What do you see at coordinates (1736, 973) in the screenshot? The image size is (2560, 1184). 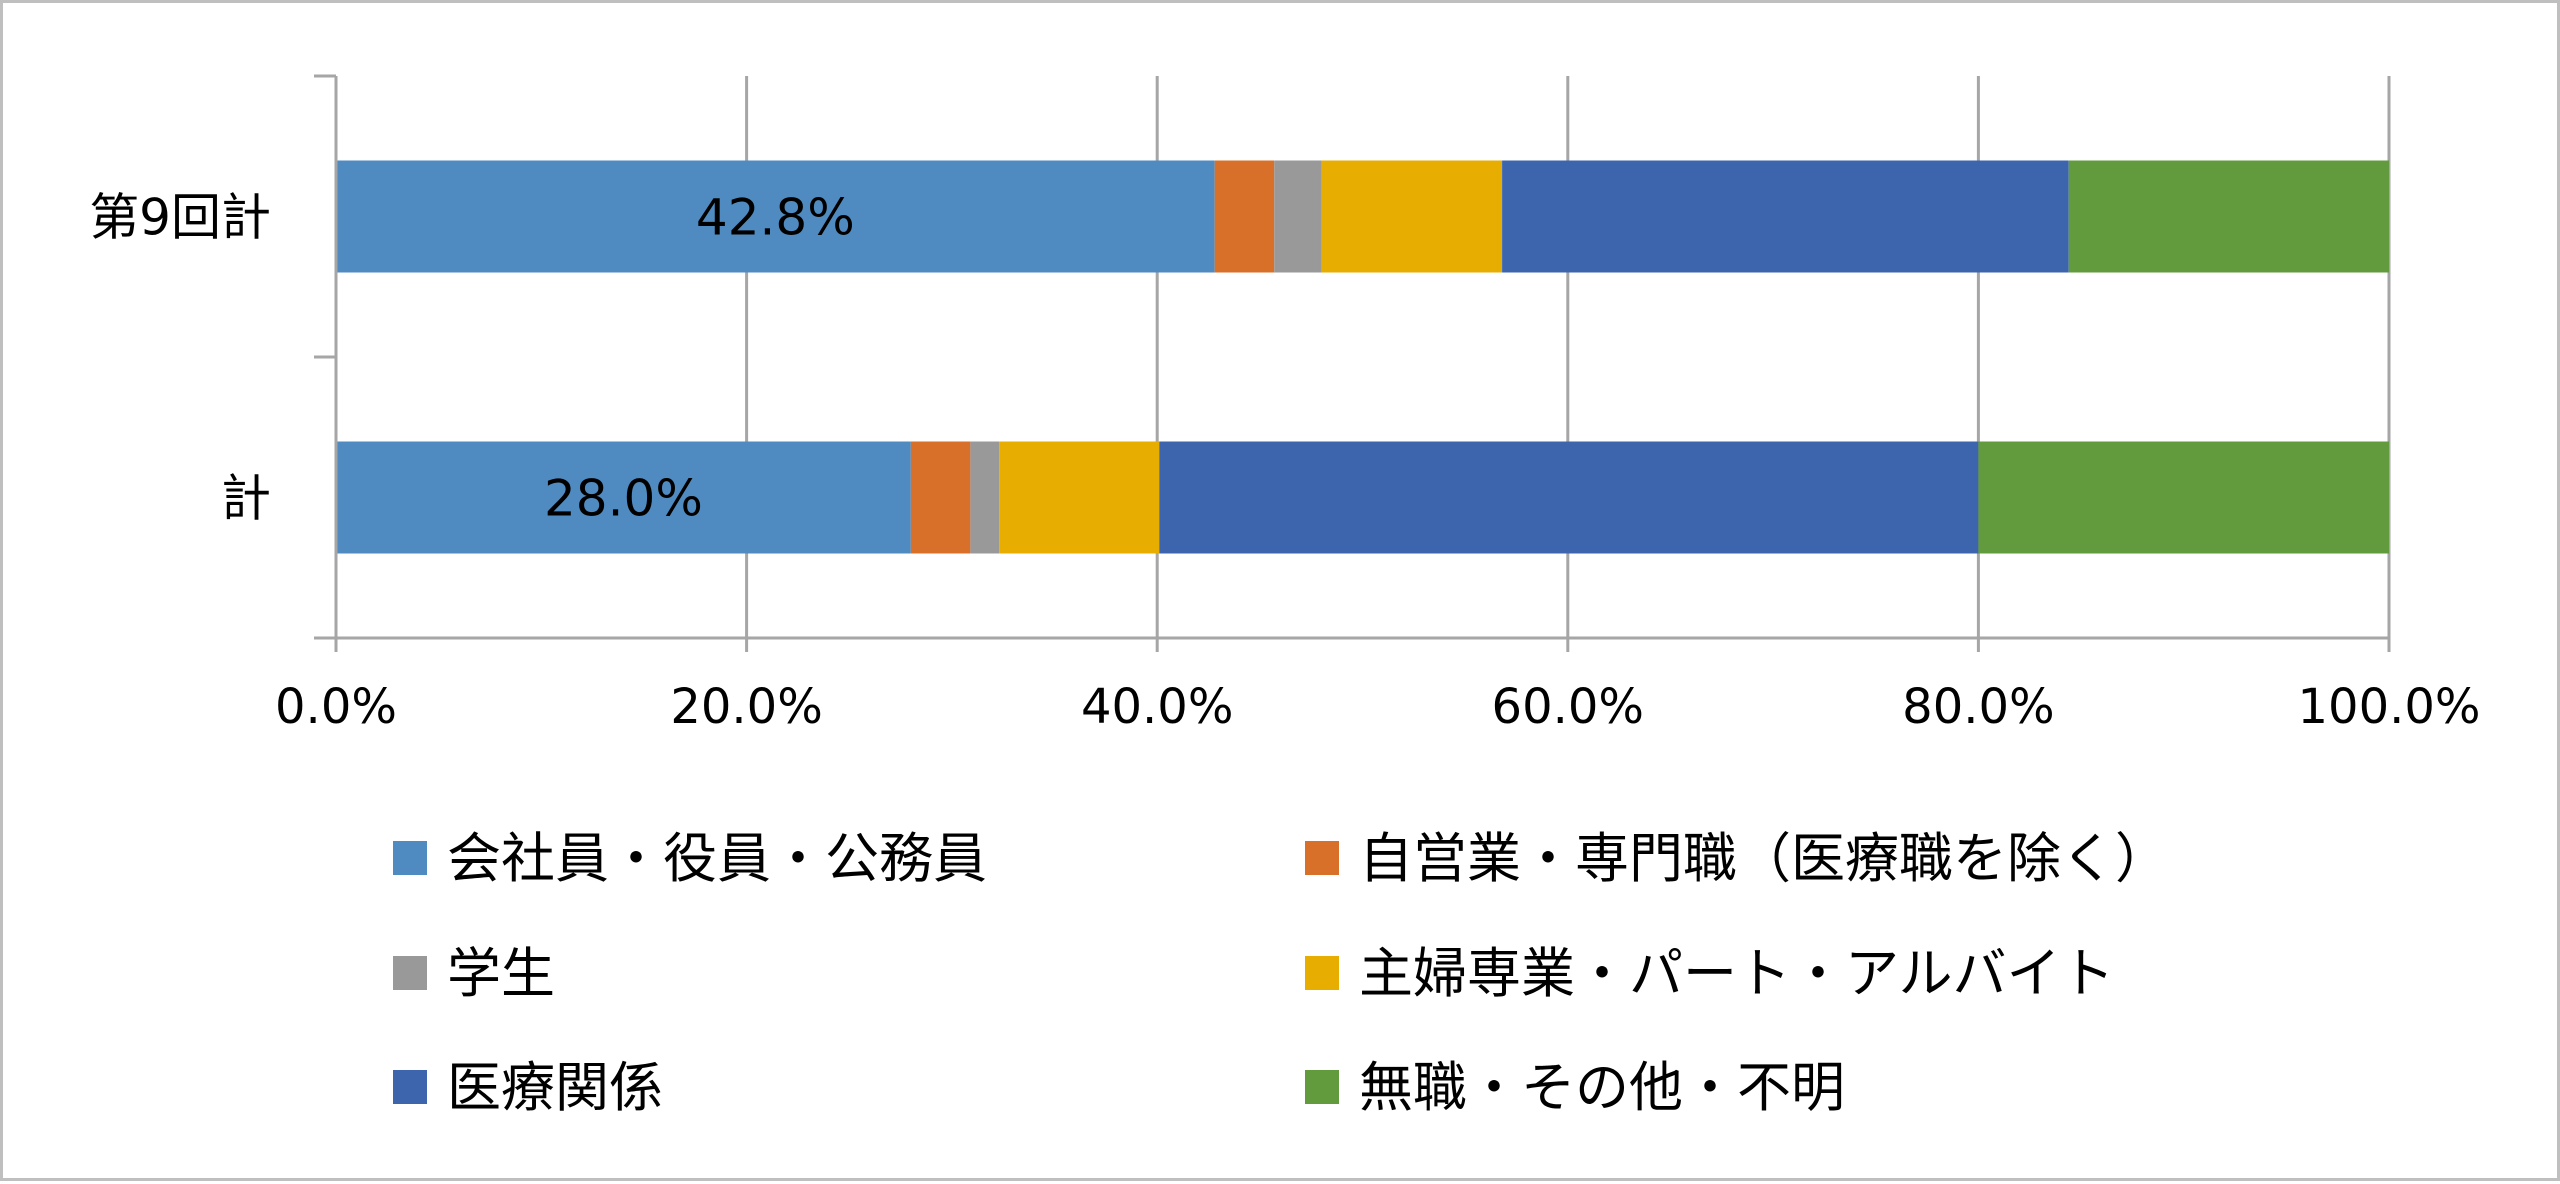 I see `legend-label: 主婦専業・パート・アルバイト` at bounding box center [1736, 973].